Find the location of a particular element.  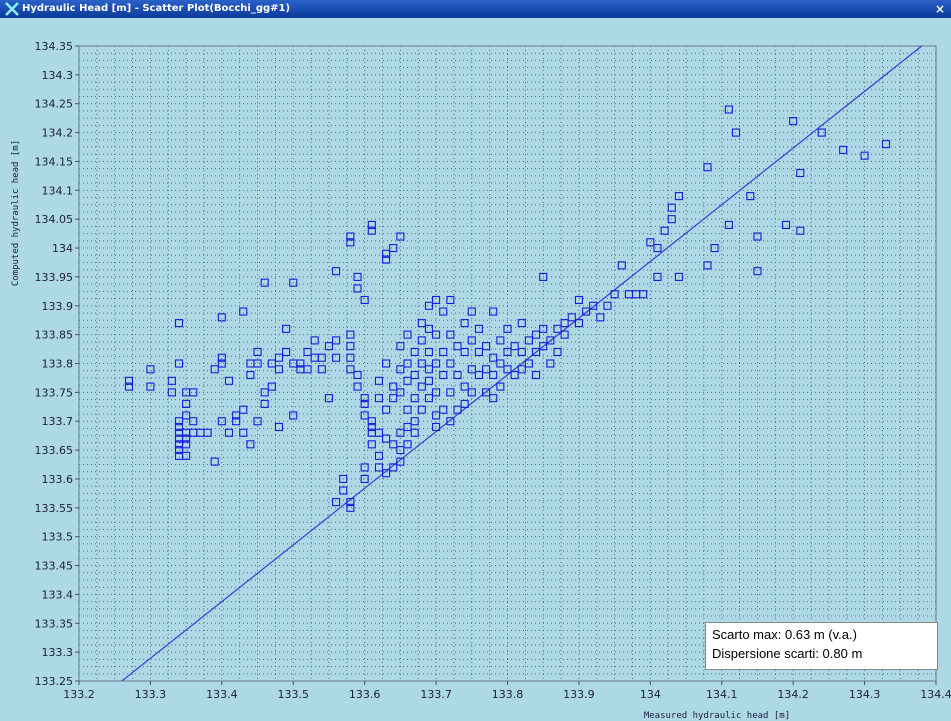

close-button: × is located at coordinates (940, 9).